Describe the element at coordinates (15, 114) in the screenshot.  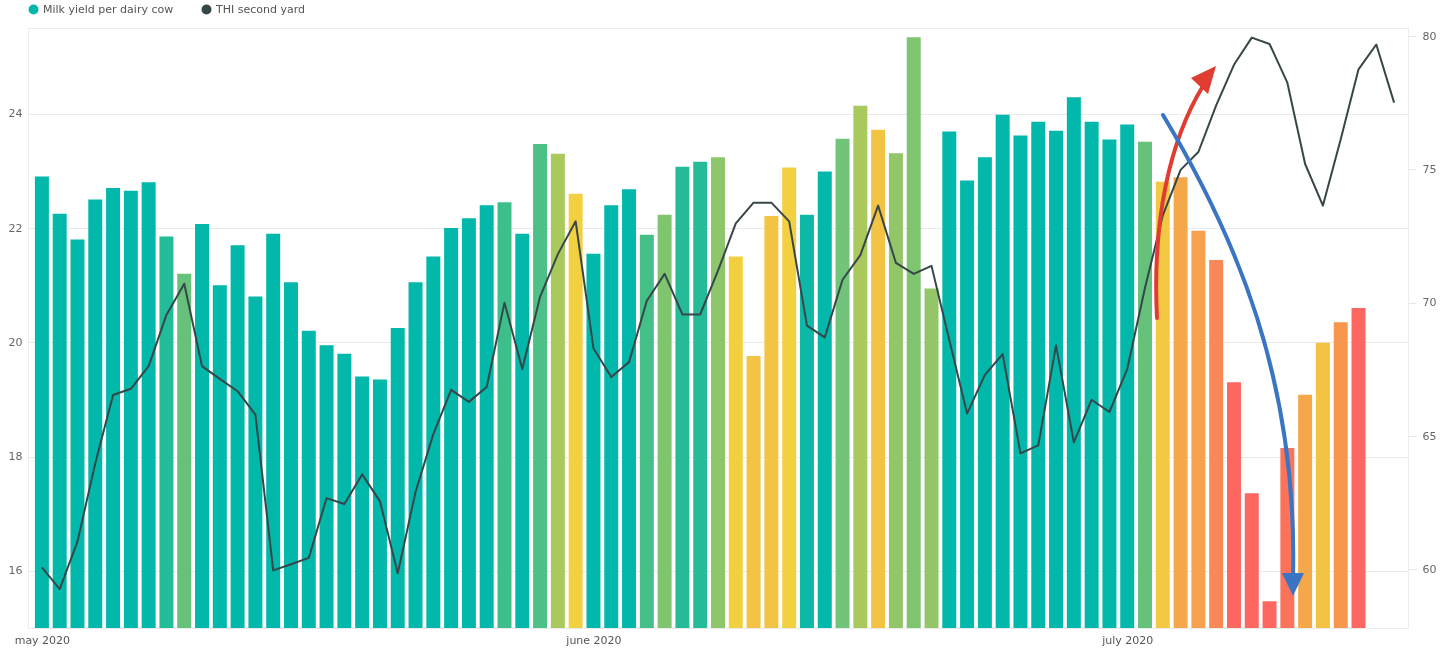
I see `y-tick-label: 24` at that location.